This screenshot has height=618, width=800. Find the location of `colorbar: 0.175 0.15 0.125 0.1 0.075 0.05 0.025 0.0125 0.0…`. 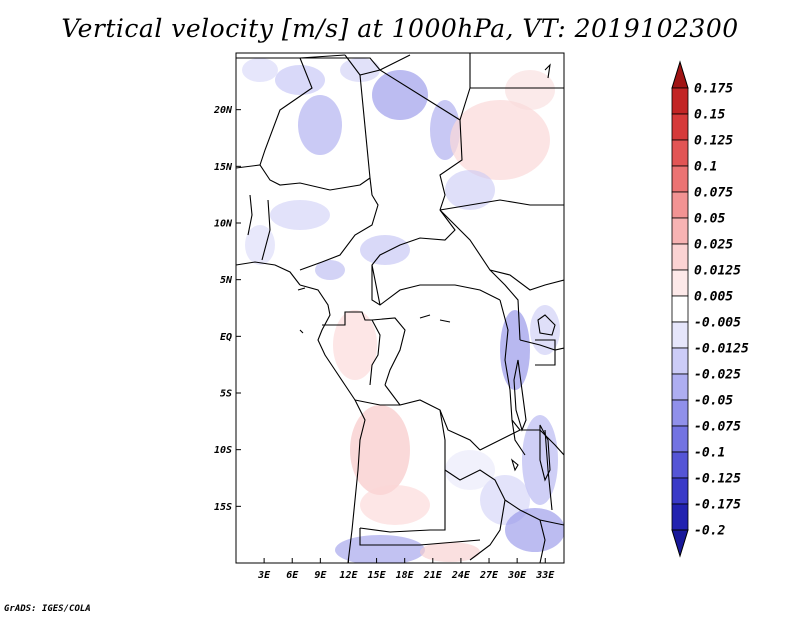

colorbar: 0.175 0.15 0.125 0.1 0.075 0.05 0.025 0.0125 0.0… is located at coordinates (710, 309).